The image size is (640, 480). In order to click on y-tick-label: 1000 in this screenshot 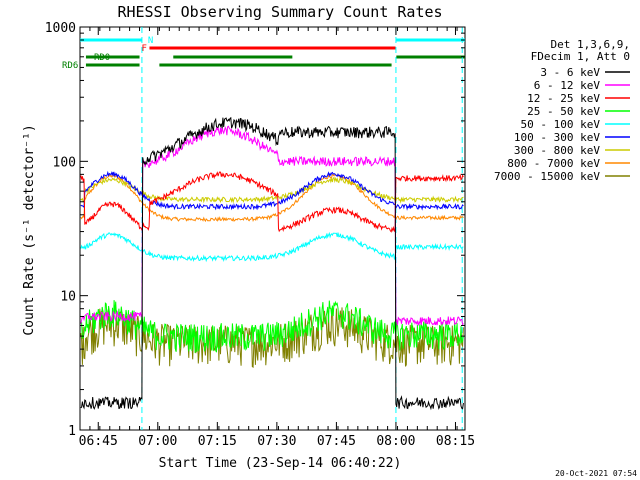, I will do `click(60, 28)`.